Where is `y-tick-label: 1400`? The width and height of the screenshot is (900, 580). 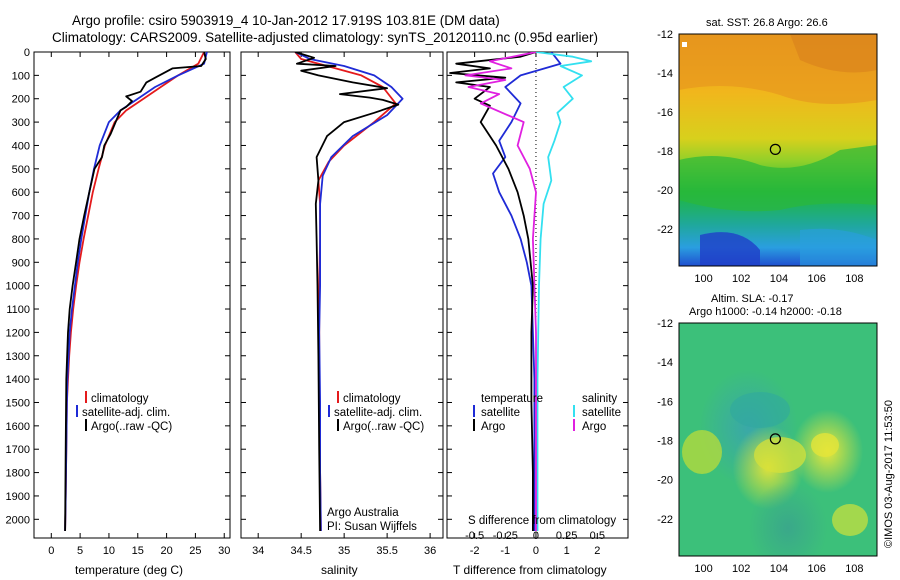 y-tick-label: 1400 is located at coordinates (18, 380).